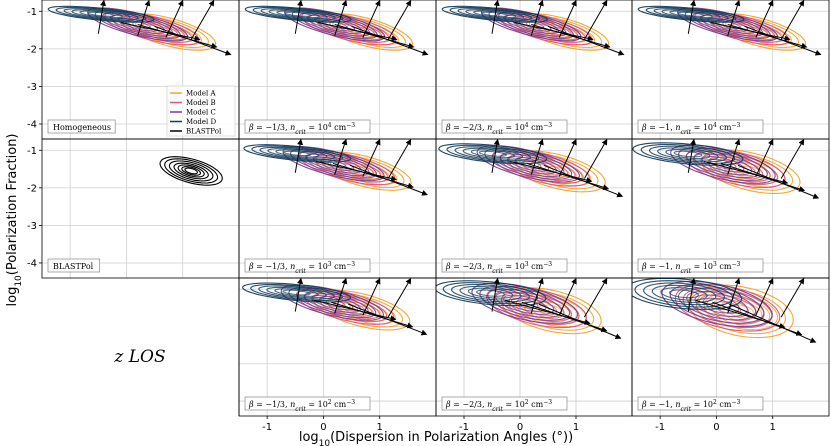  Describe the element at coordinates (534, 70) in the screenshot. I see `panel-r0-c2: β = −2/3, ncrit = 104 cm−3` at that location.